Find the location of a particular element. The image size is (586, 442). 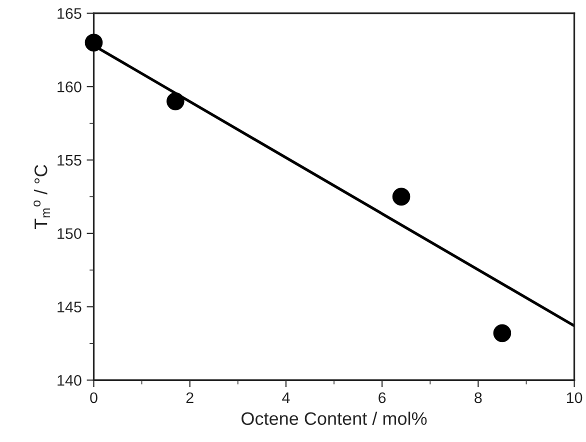

x-tick-label: 4 is located at coordinates (286, 397).